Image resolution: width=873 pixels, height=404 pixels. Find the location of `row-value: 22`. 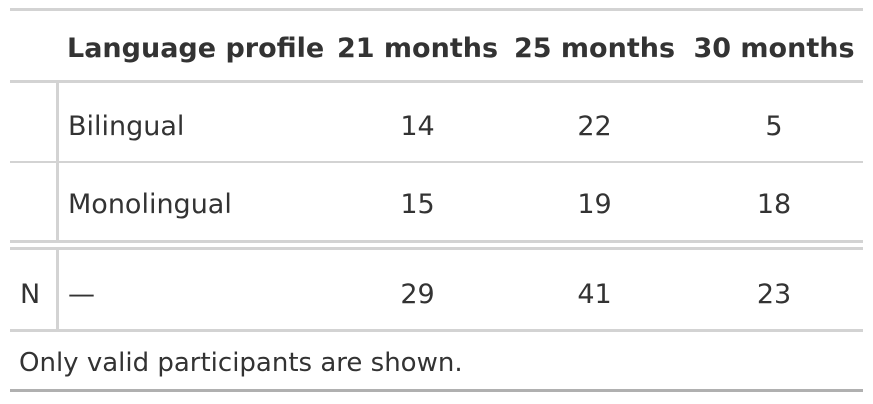

row-value: 22 is located at coordinates (594, 126).